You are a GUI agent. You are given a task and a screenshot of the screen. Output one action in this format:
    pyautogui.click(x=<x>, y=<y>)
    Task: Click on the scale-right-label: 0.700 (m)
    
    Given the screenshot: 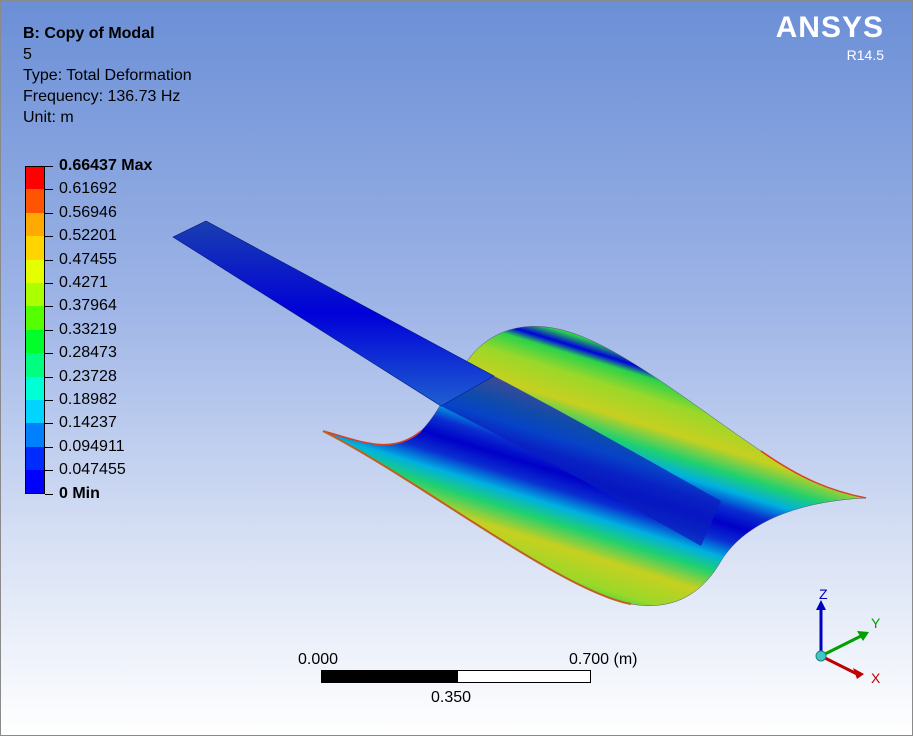 What is the action you would take?
    pyautogui.click(x=603, y=659)
    